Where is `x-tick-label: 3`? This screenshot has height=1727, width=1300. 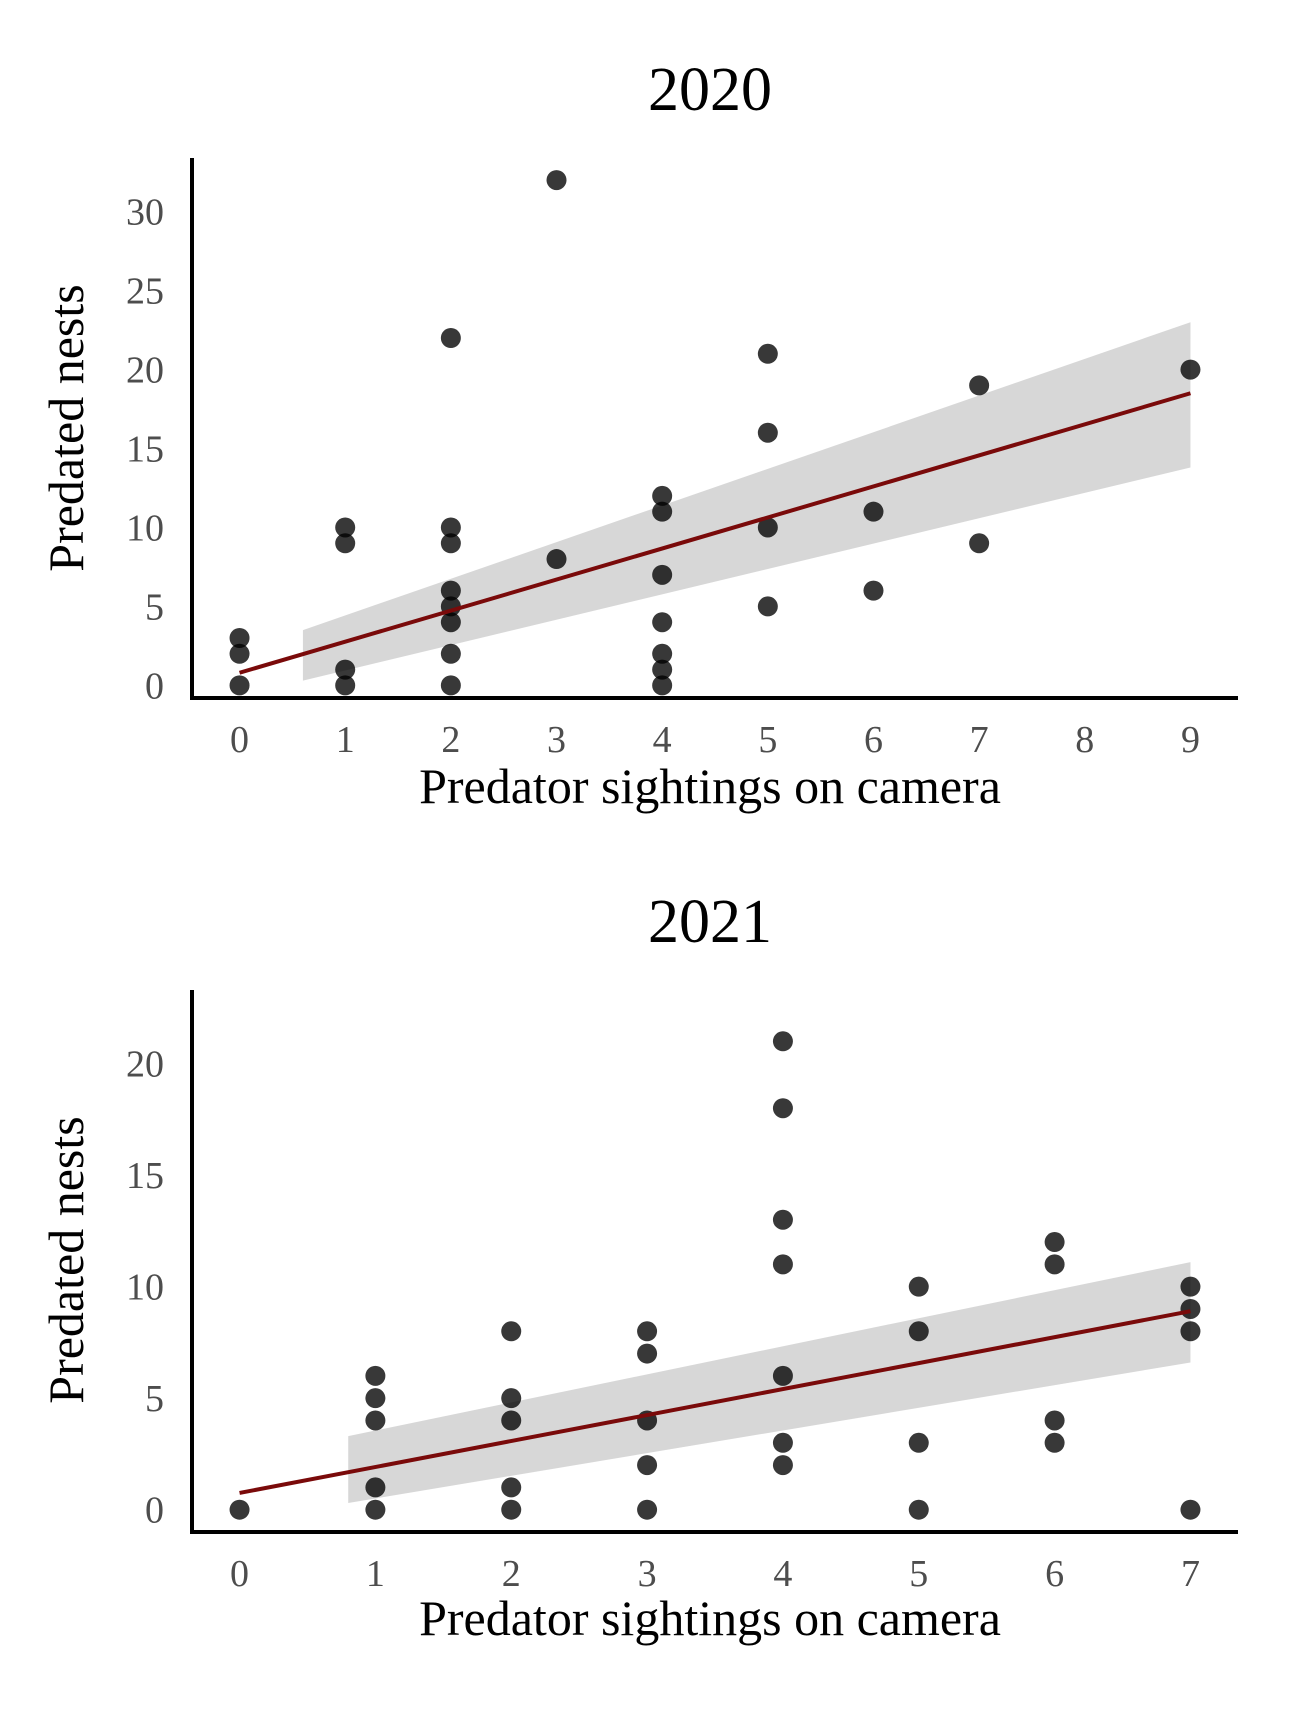 x-tick-label: 3 is located at coordinates (556, 740).